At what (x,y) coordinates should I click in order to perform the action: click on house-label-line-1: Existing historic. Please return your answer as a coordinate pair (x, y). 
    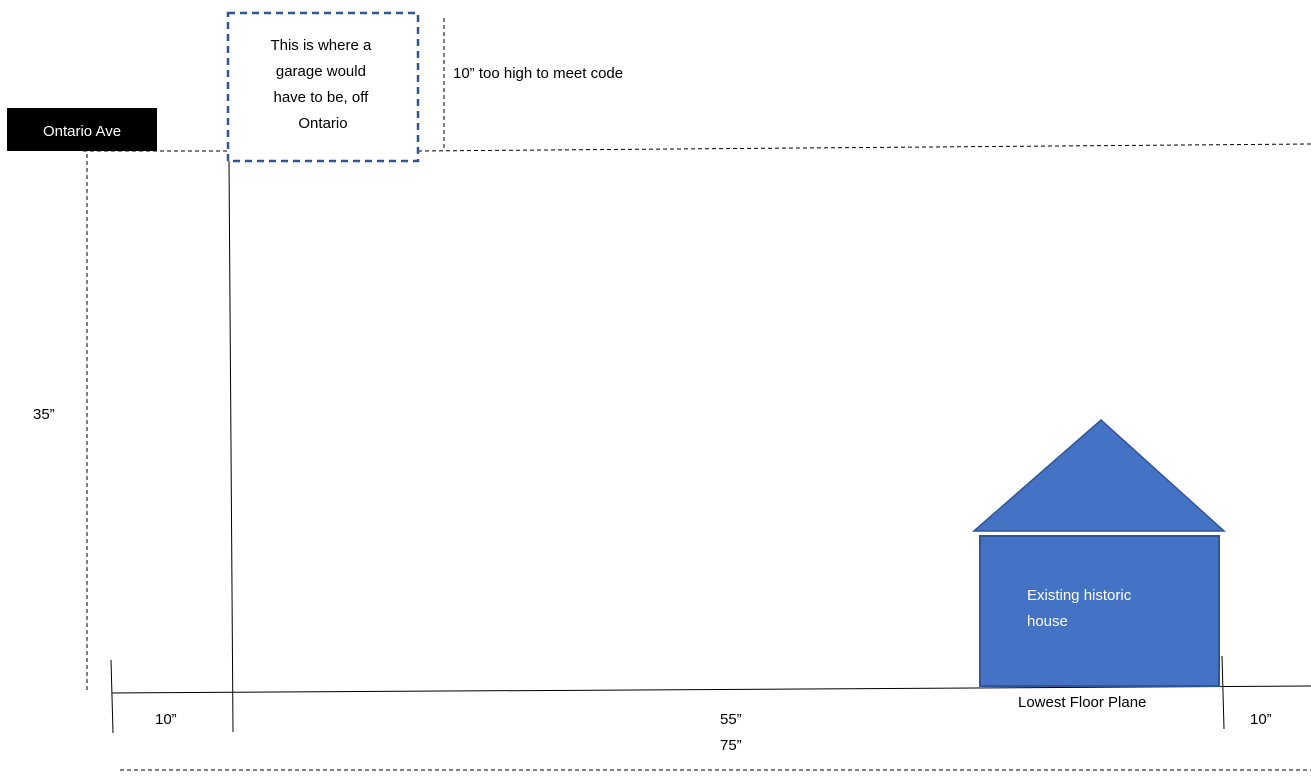
    Looking at the image, I should click on (1079, 595).